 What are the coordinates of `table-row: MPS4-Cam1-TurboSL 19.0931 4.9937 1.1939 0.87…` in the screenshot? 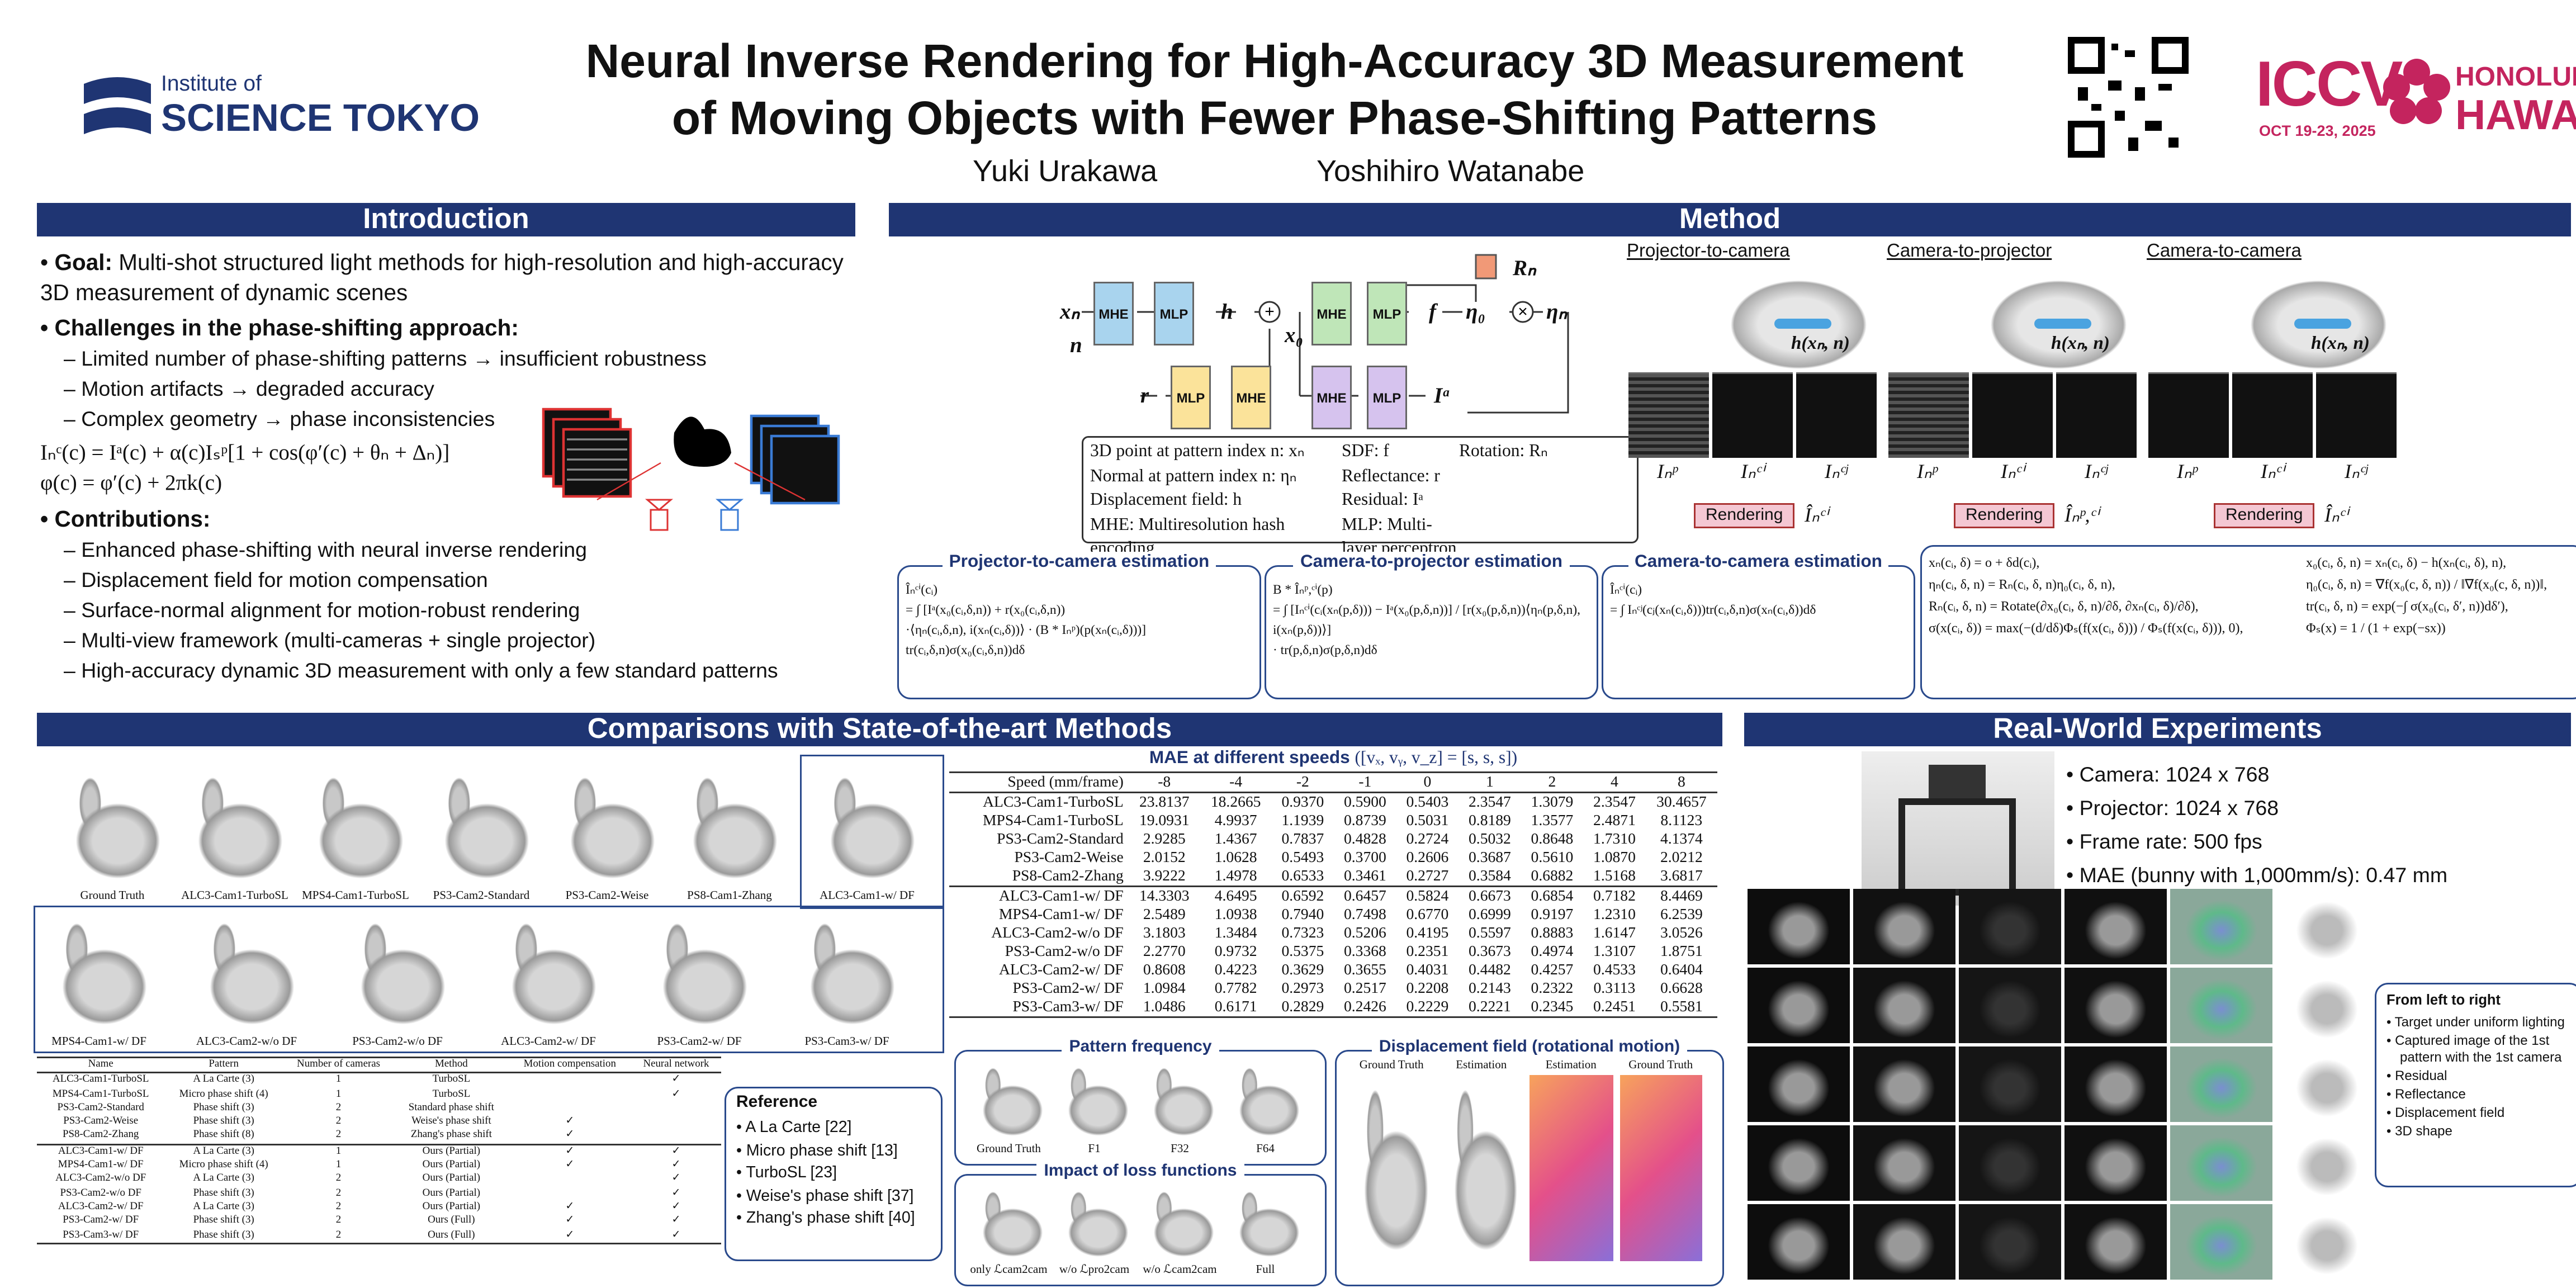 It's located at (1333, 821).